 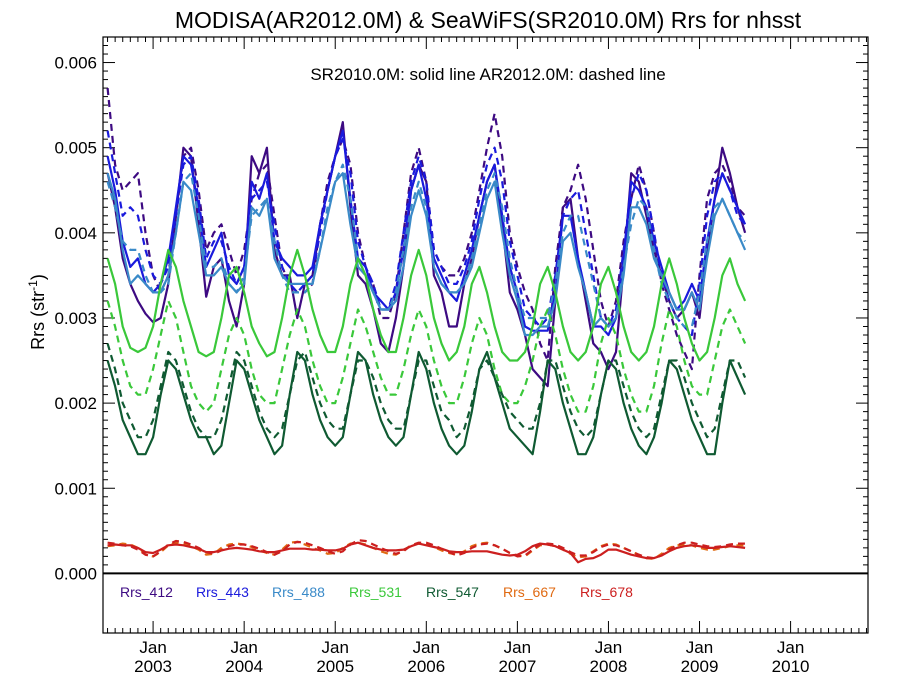 What do you see at coordinates (75, 63) in the screenshot?
I see `y-tick-label: 0.006` at bounding box center [75, 63].